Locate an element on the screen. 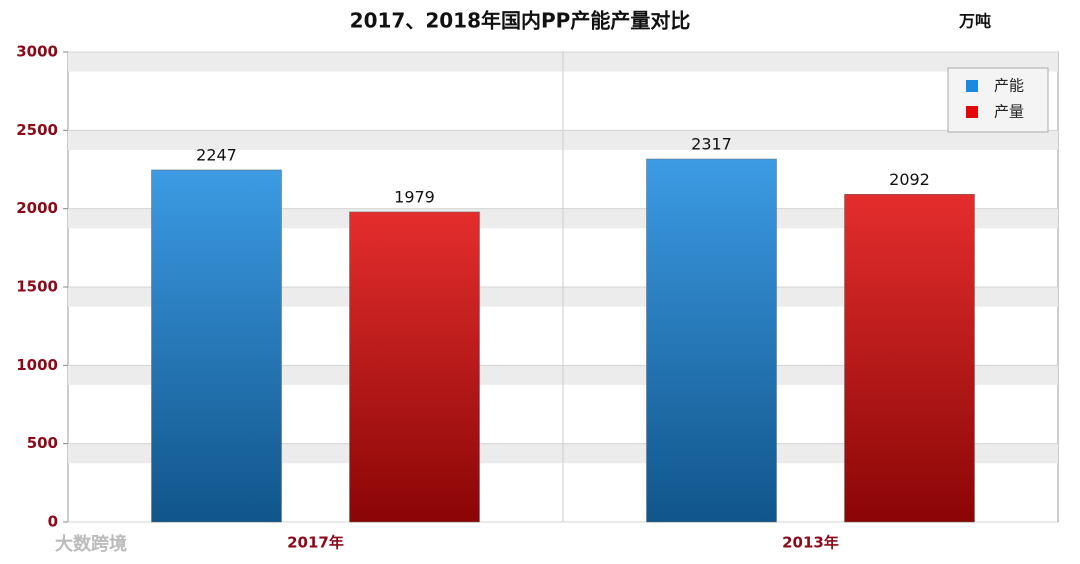 This screenshot has height=564, width=1080. y-tick-label: 1500 is located at coordinates (37, 287).